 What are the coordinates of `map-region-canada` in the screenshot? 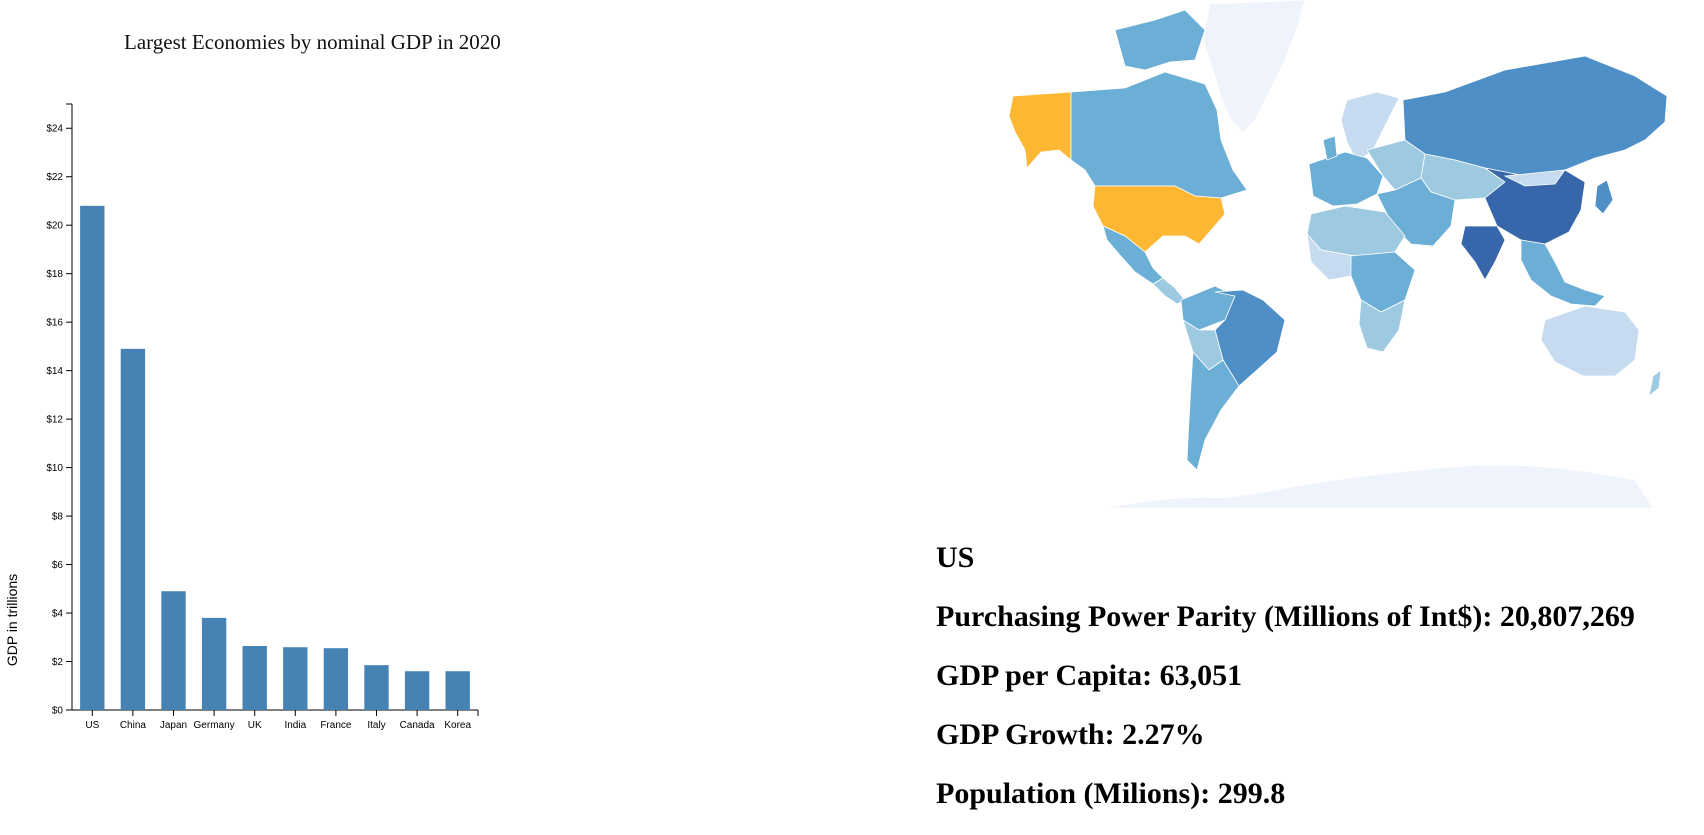 It's located at (1159, 135).